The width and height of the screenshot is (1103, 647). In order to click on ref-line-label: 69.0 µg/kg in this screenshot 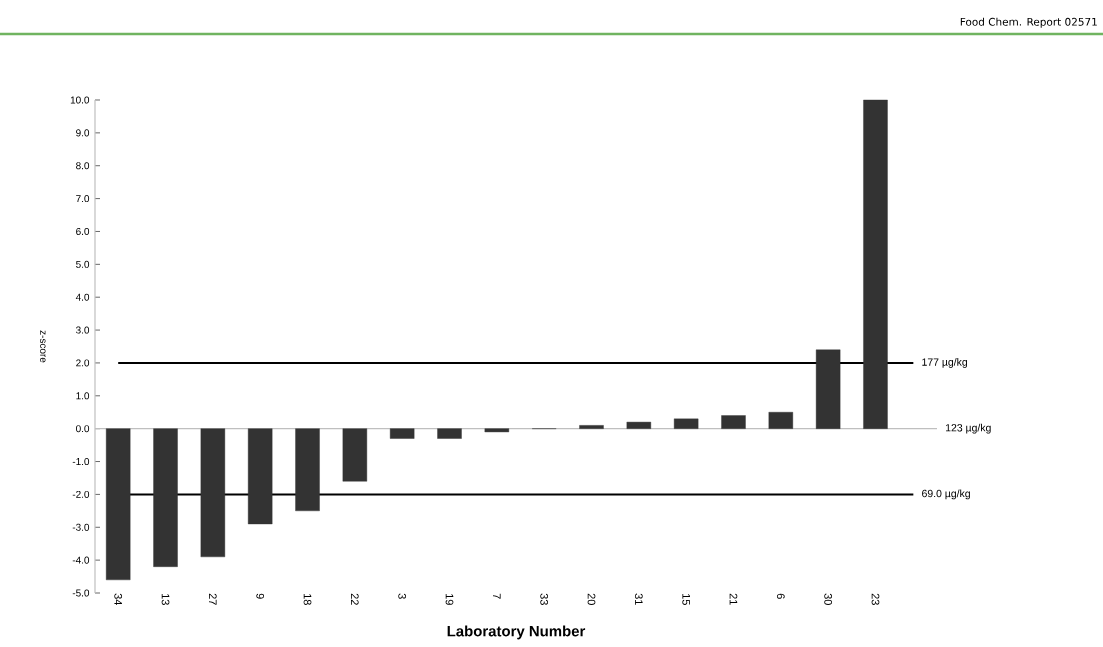, I will do `click(946, 494)`.